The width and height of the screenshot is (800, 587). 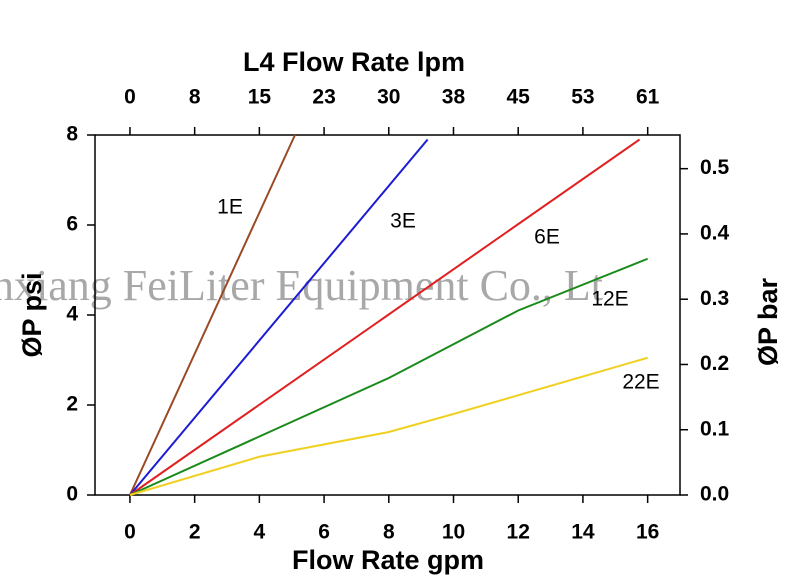 What do you see at coordinates (715, 428) in the screenshot?
I see `y2-tick-label: 0.1` at bounding box center [715, 428].